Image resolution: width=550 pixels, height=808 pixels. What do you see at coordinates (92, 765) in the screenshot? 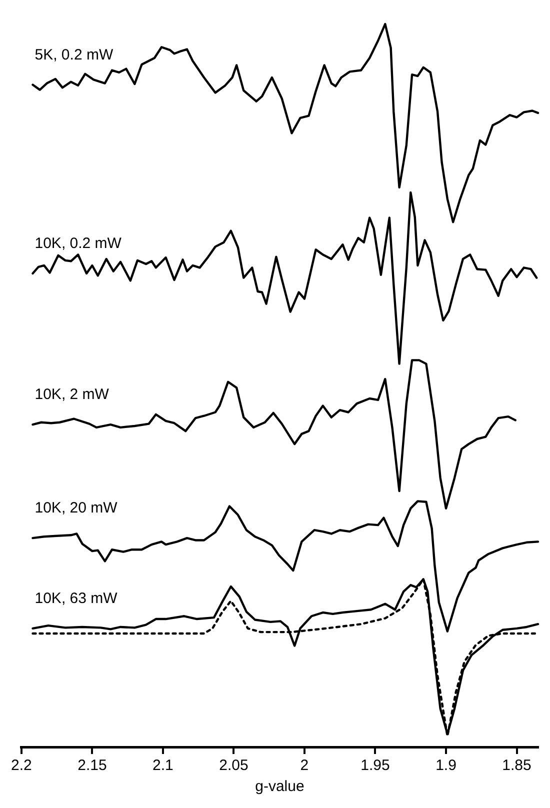
I see `x-tick-label: 2.15` at bounding box center [92, 765].